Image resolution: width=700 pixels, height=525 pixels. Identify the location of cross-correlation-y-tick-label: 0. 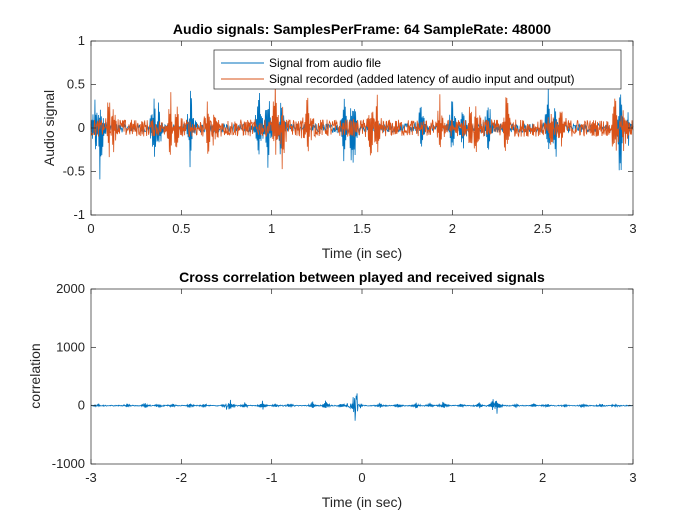
(81, 405).